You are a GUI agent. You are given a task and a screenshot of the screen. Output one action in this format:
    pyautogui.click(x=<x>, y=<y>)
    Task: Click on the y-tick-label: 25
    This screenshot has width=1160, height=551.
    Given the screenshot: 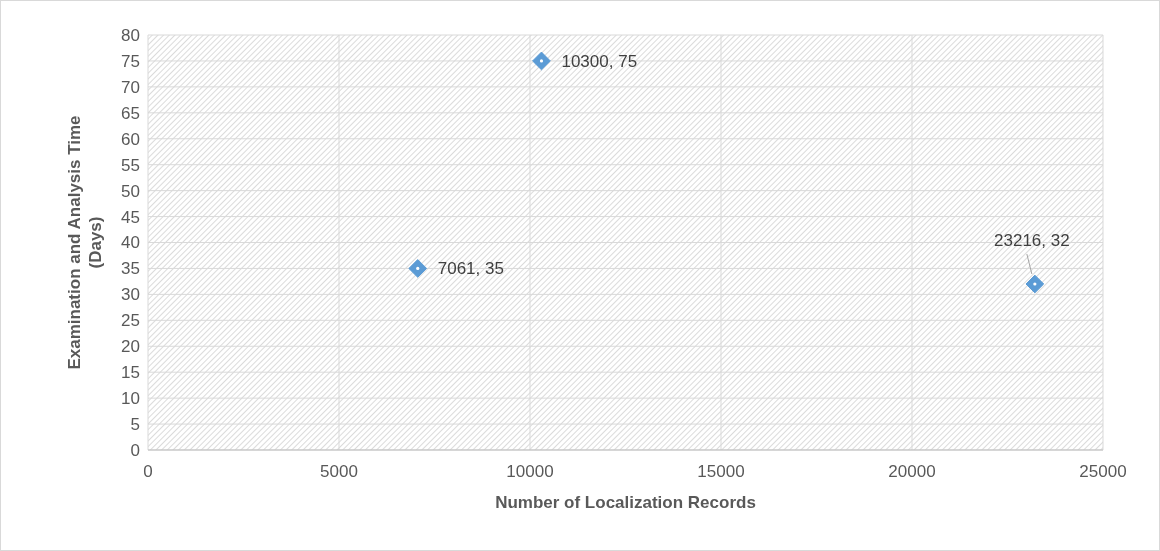 What is the action you would take?
    pyautogui.click(x=130, y=321)
    